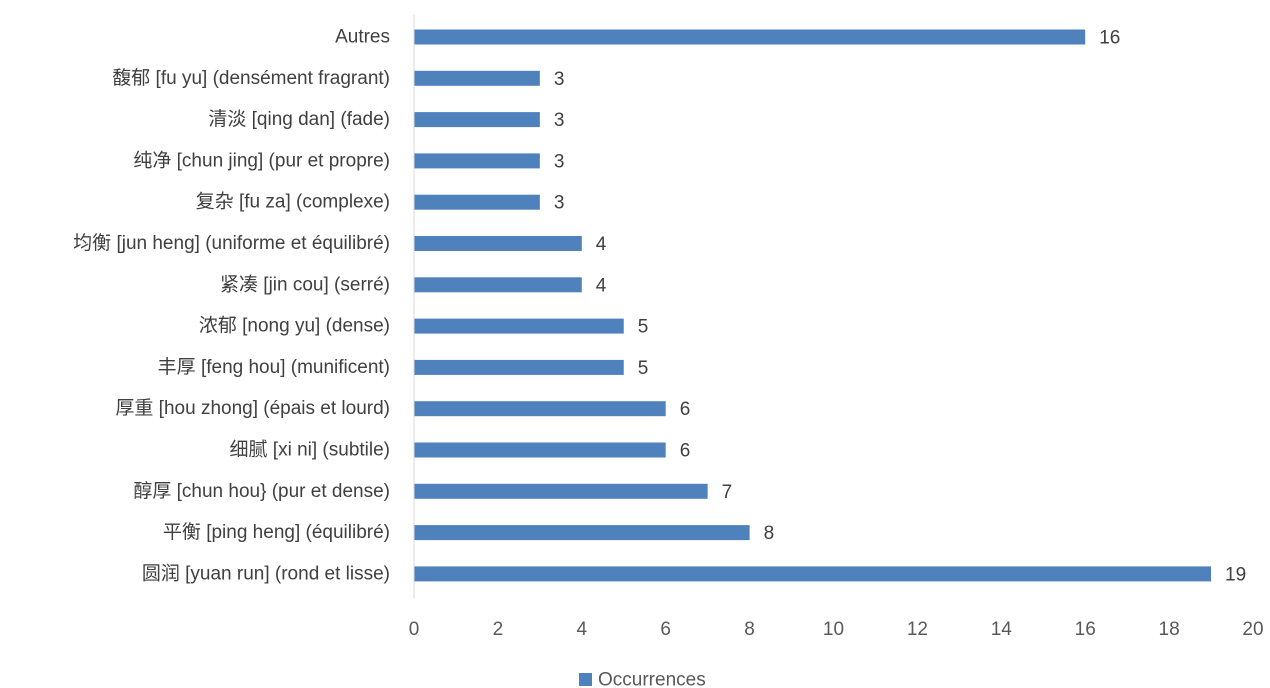  I want to click on x-tick-label: 8, so click(749, 629).